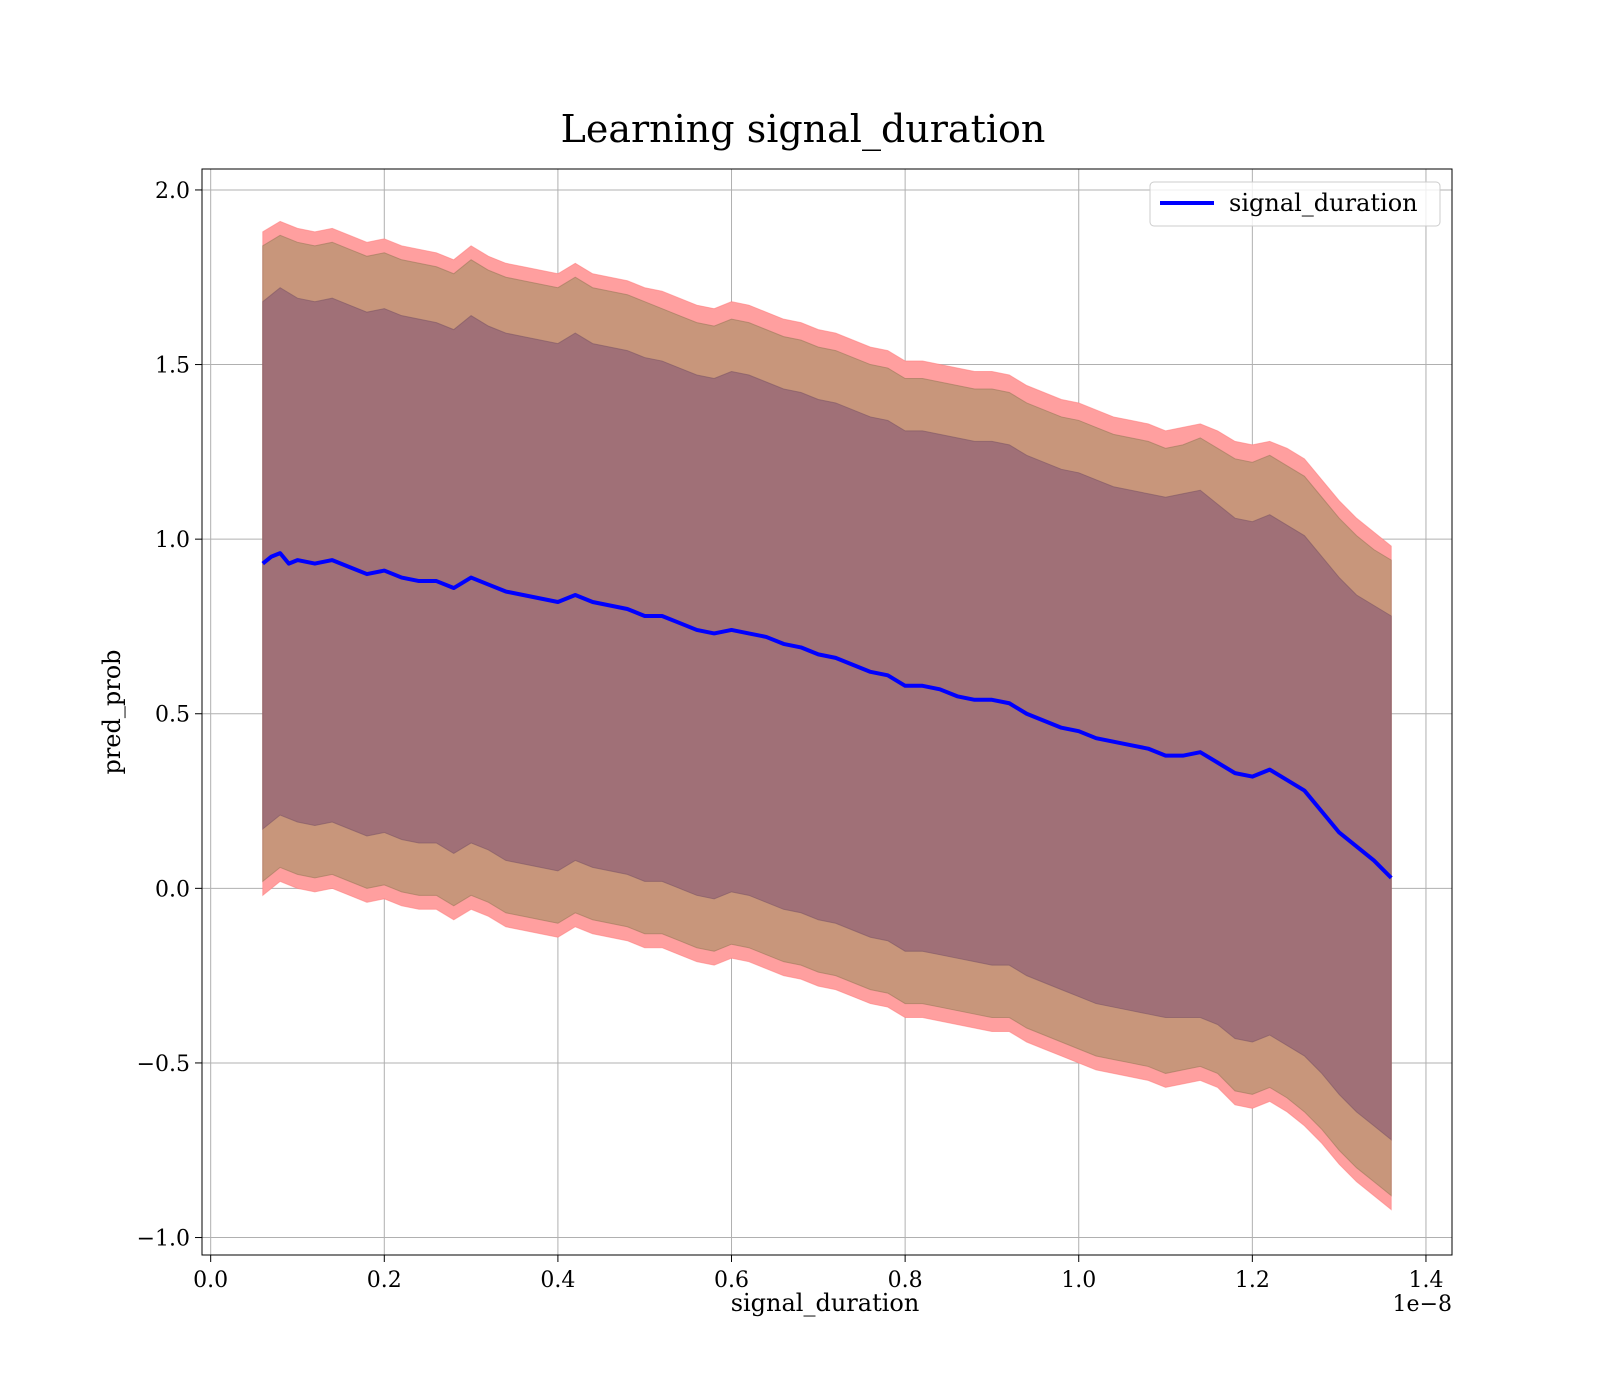 This screenshot has width=1600, height=1400. What do you see at coordinates (112, 711) in the screenshot?
I see `y-axis-label: pred_prob` at bounding box center [112, 711].